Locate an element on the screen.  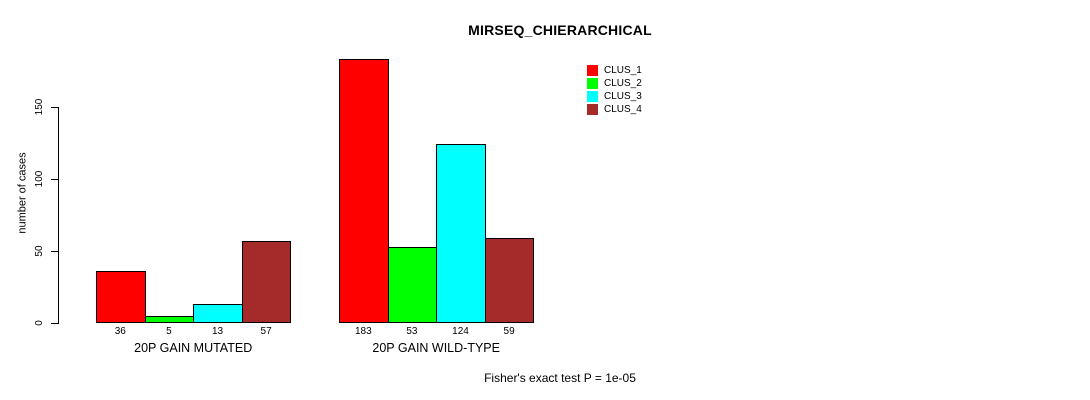
bar-value-label: 59 is located at coordinates (509, 331).